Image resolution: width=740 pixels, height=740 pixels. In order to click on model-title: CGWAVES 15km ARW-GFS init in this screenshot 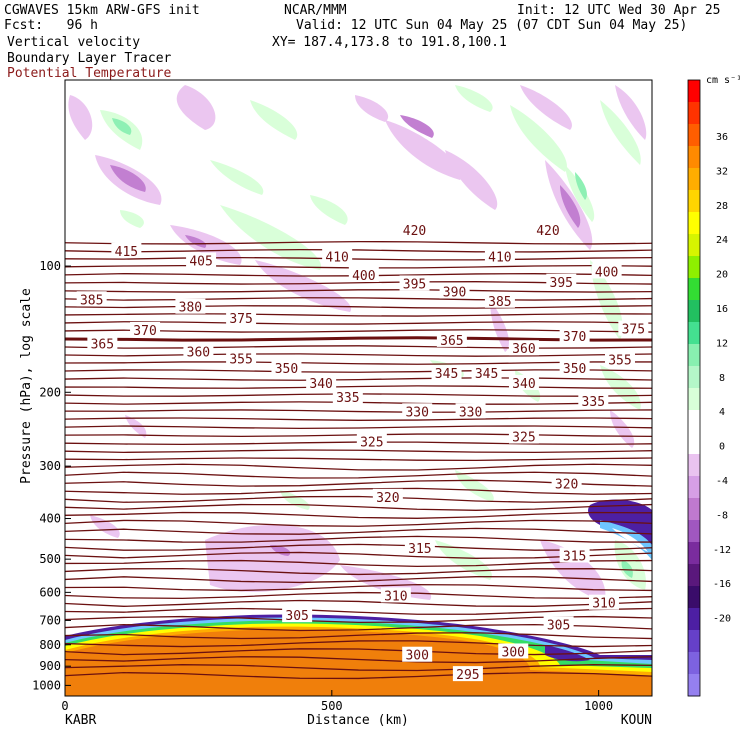, I will do `click(102, 10)`.